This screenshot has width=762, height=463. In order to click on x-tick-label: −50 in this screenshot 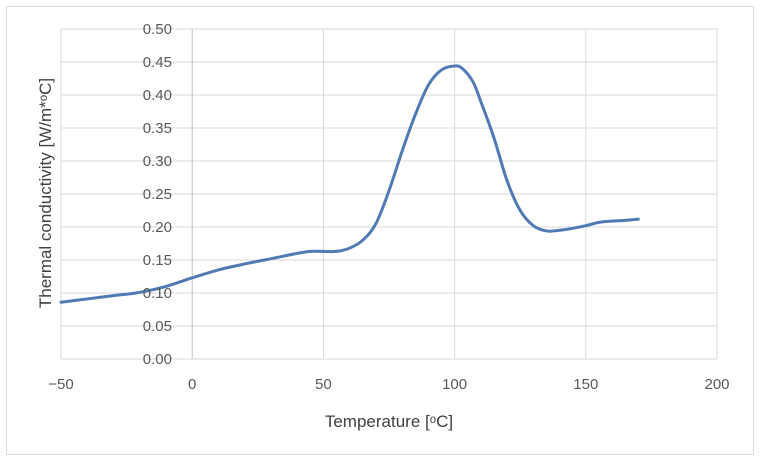, I will do `click(60, 384)`.